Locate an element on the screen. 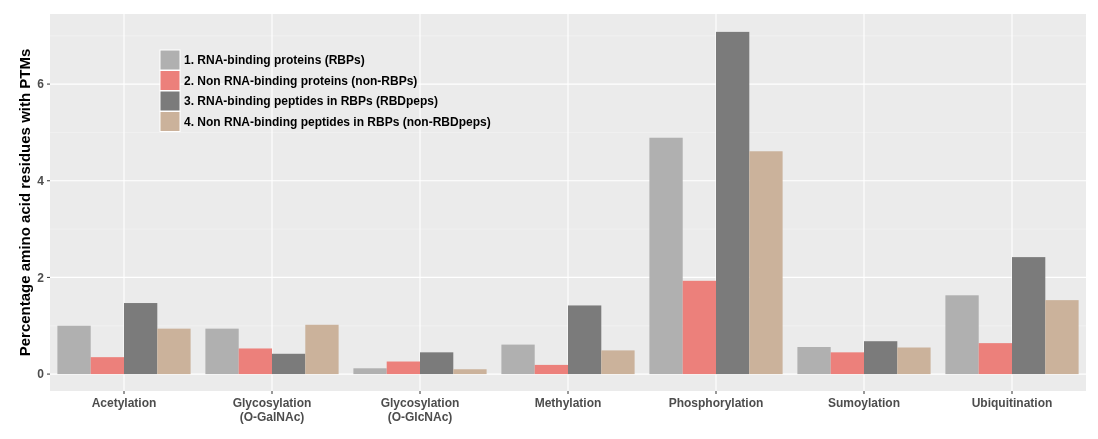 This screenshot has height=439, width=1098. x-tick-label: Phosphorylation is located at coordinates (716, 403).